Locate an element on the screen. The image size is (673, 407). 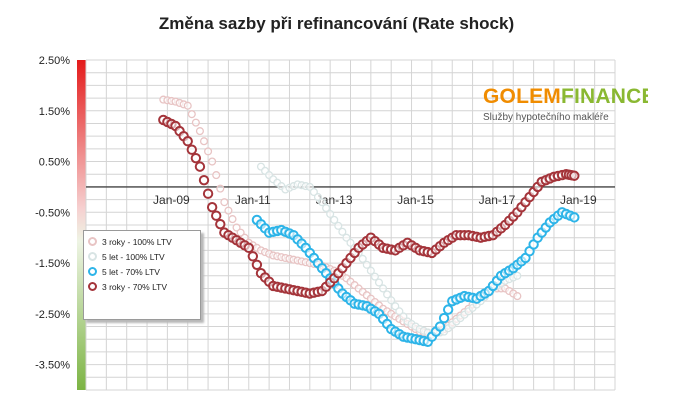
y-tick-label: -0.50% is located at coordinates (52, 213).